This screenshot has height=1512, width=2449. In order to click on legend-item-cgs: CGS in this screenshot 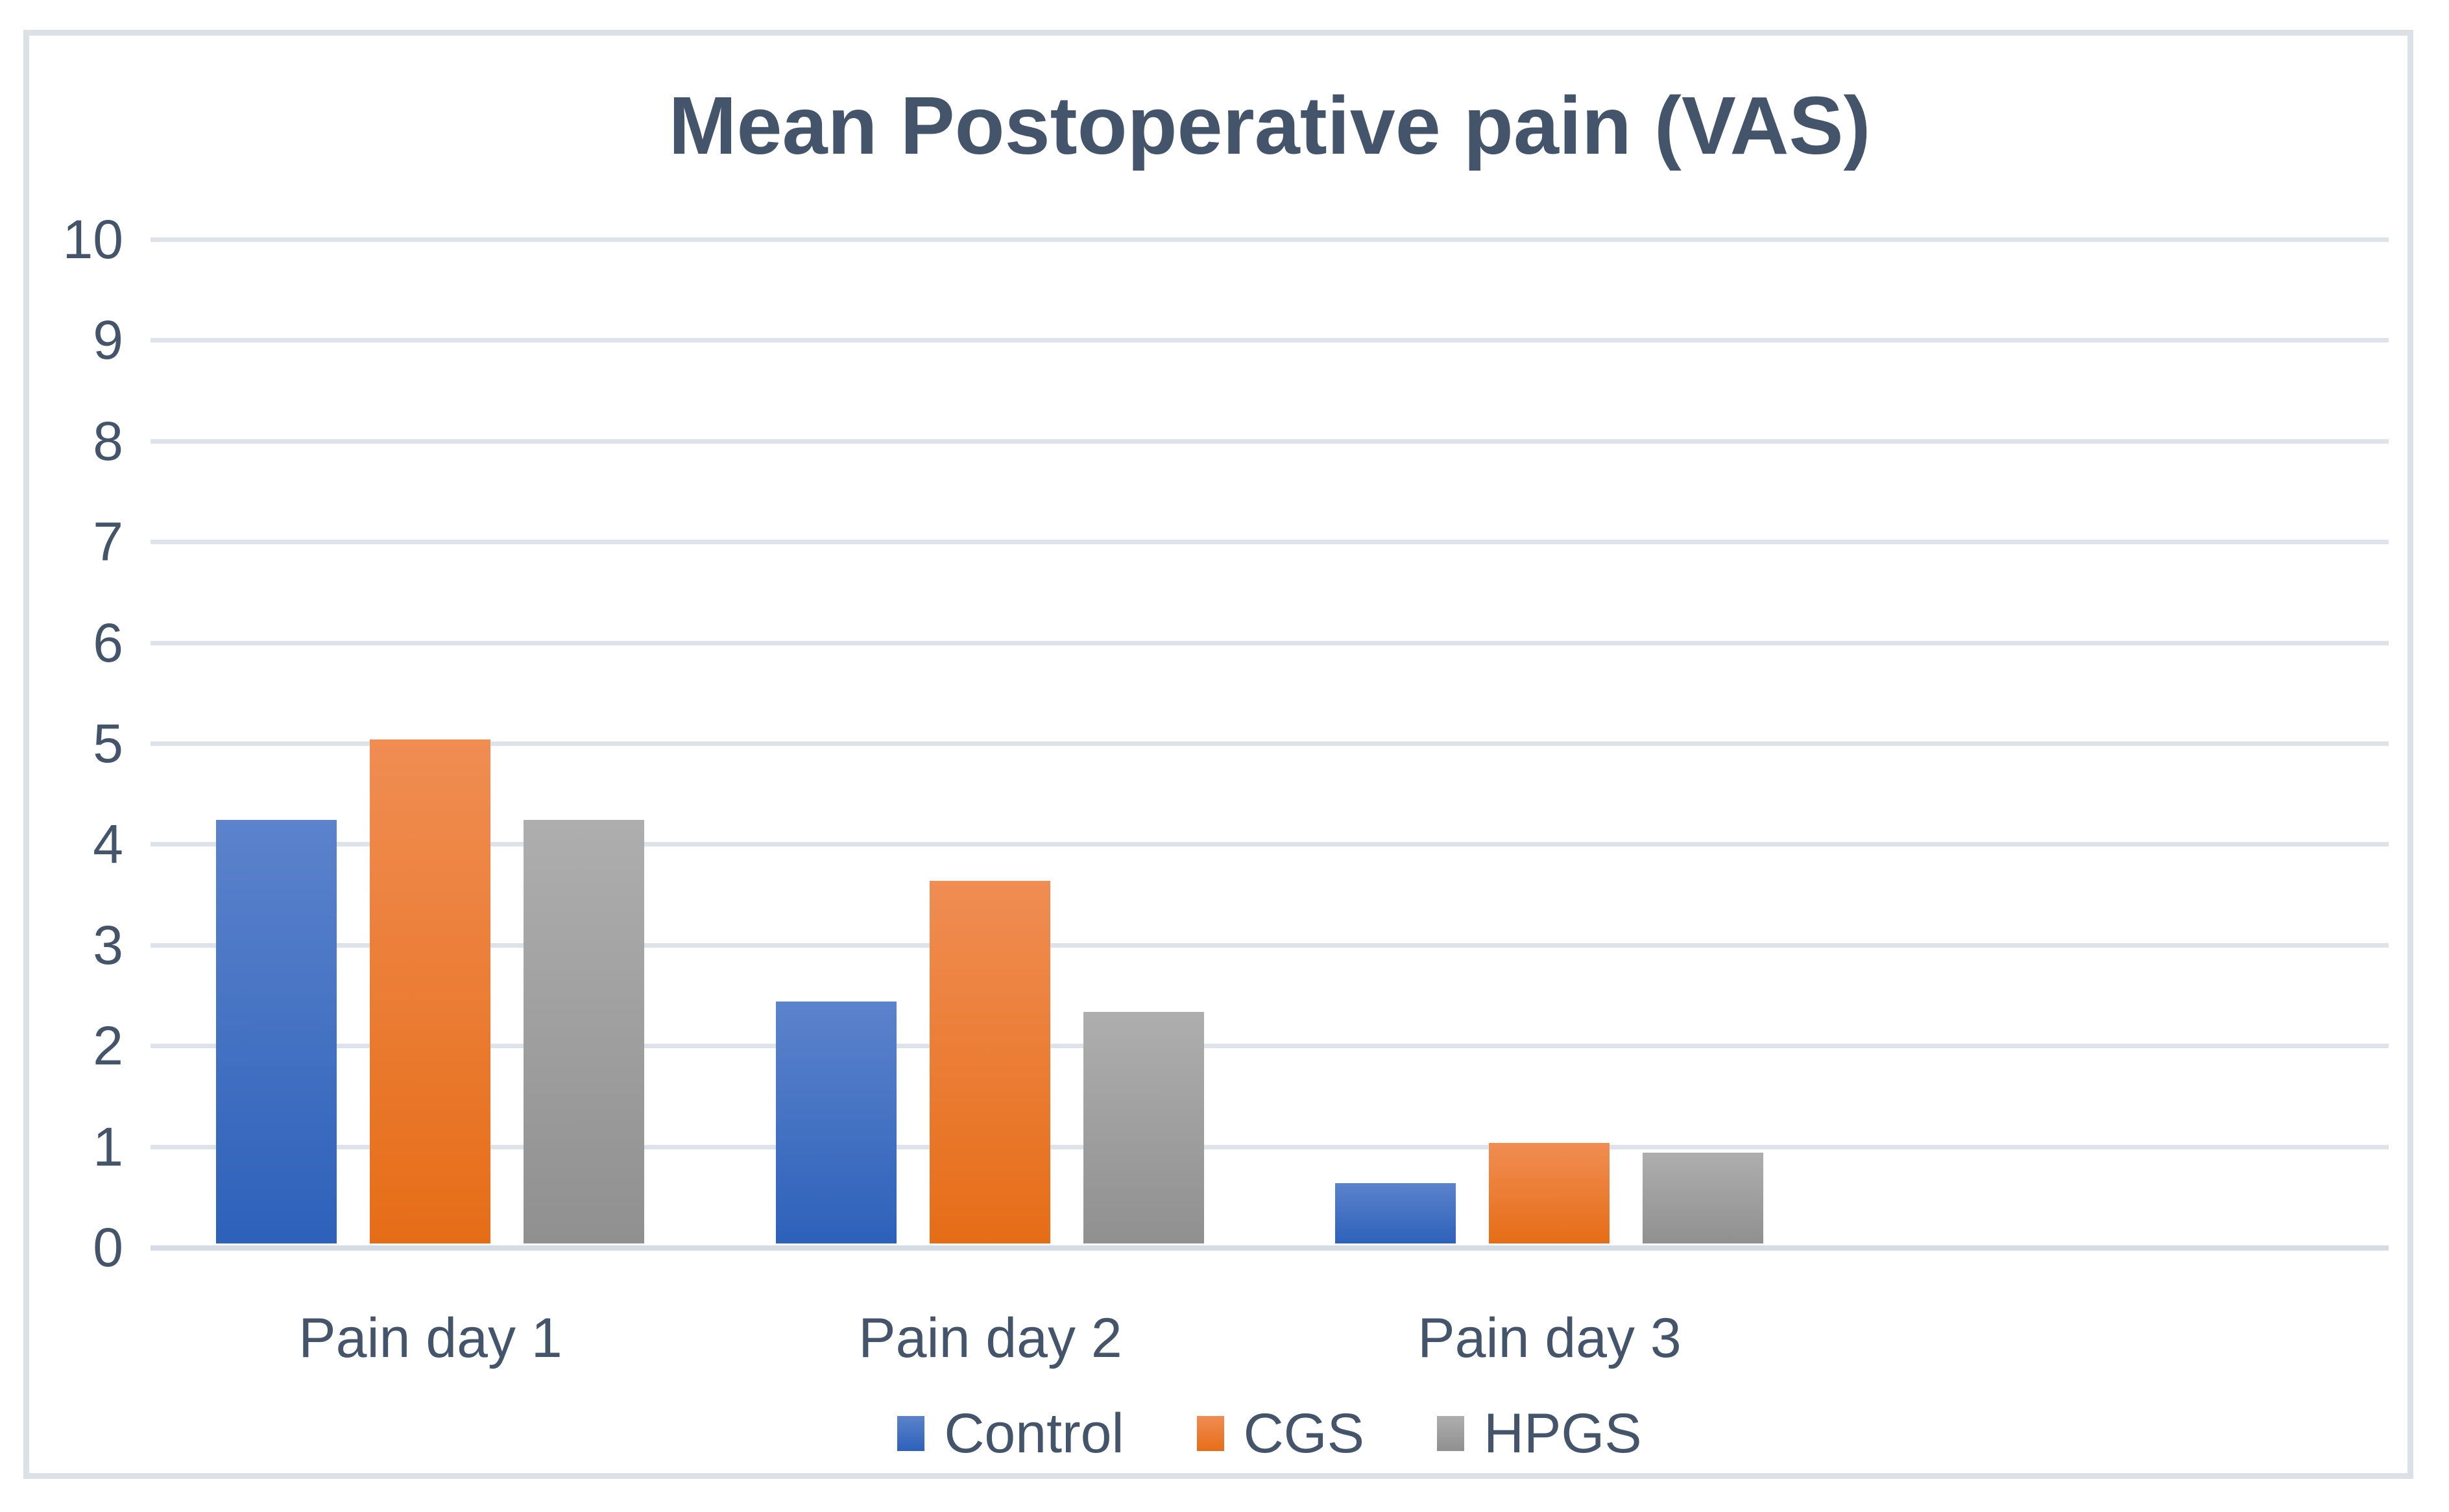, I will do `click(1280, 1434)`.